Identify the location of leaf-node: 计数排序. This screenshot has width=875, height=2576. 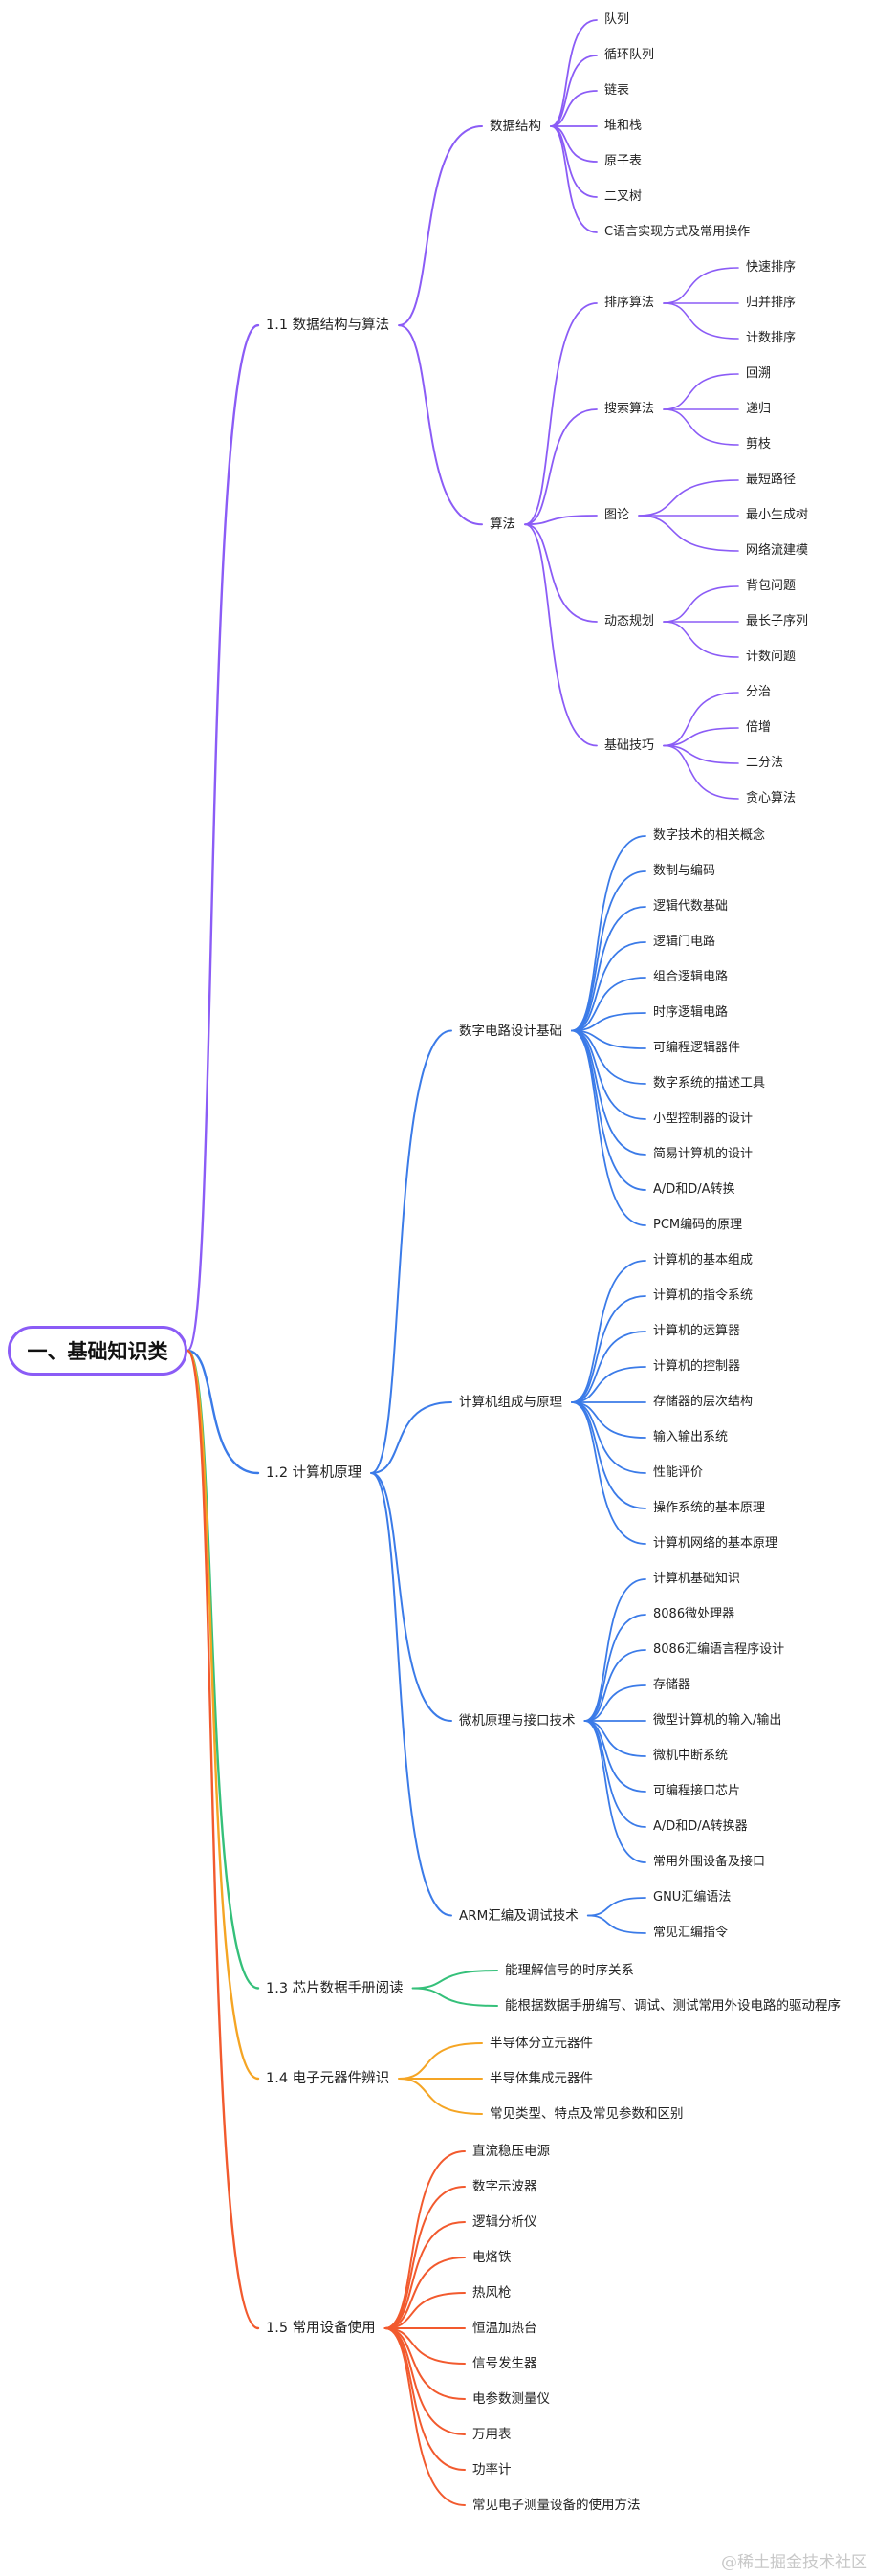
(771, 338).